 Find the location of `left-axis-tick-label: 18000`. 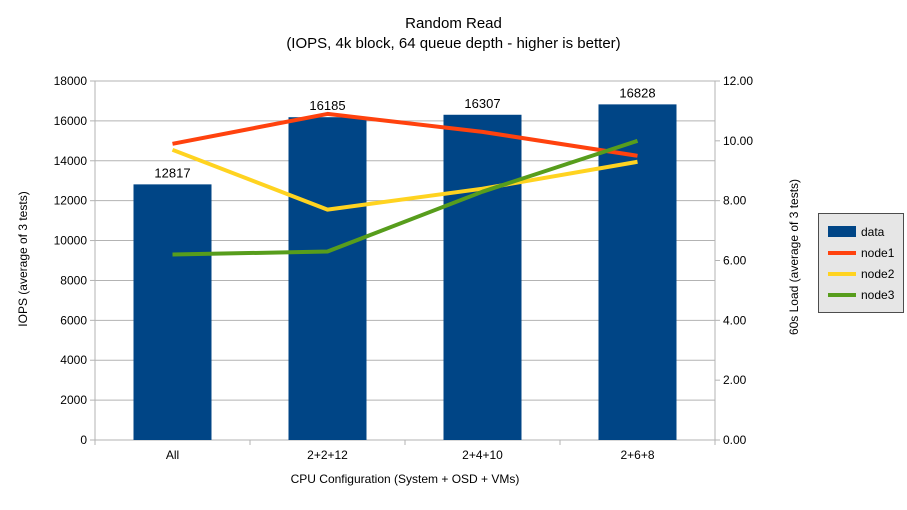

left-axis-tick-label: 18000 is located at coordinates (71, 81).